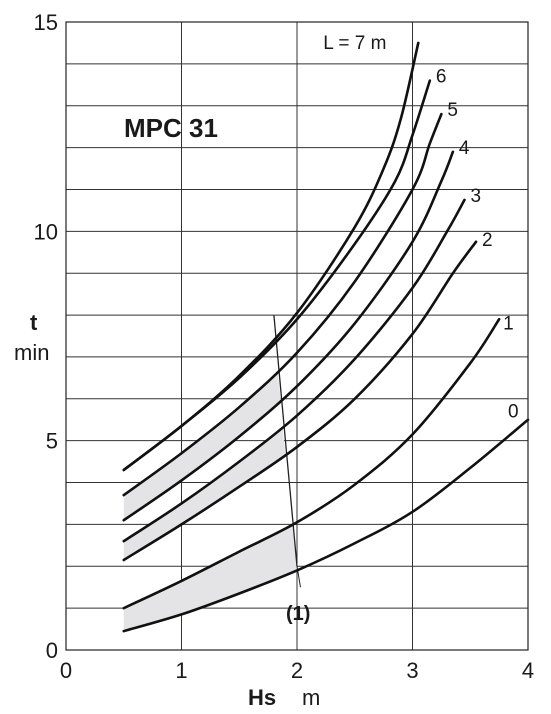 This screenshot has height=714, width=551. What do you see at coordinates (508, 323) in the screenshot?
I see `curve-label-1: 1` at bounding box center [508, 323].